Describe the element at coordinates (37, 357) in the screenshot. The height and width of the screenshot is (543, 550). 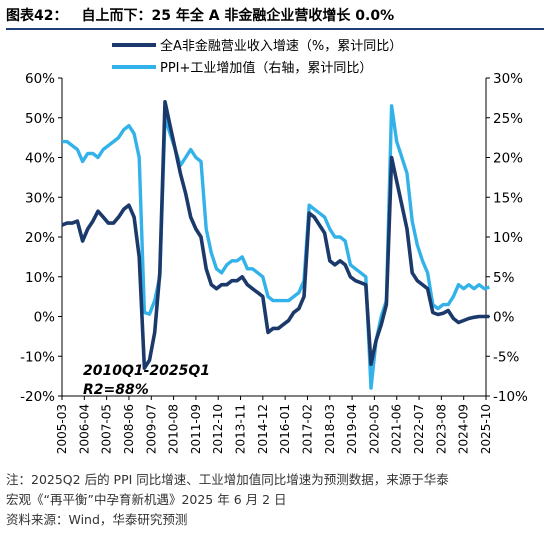
I see `y-left-tick-label: -10%` at that location.